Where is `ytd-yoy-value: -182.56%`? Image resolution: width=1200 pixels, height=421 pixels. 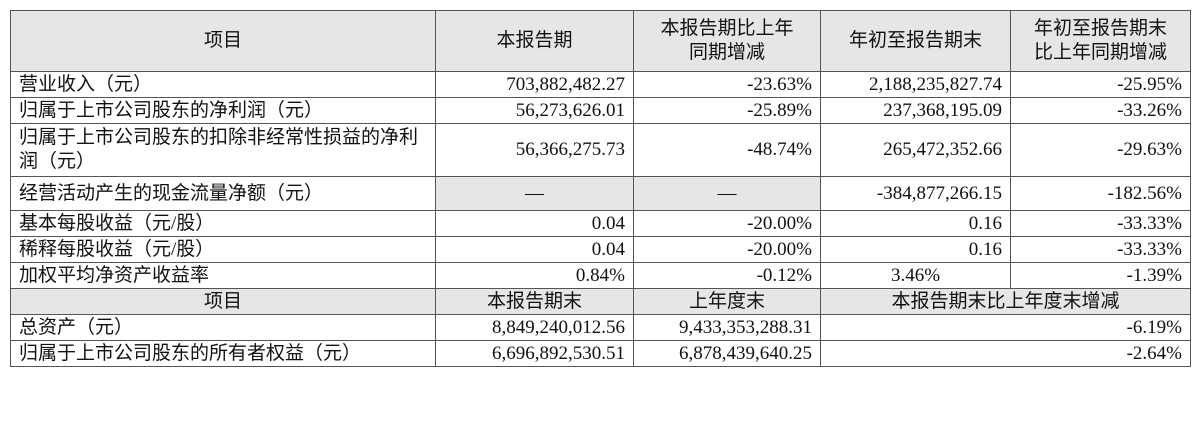 ytd-yoy-value: -182.56% is located at coordinates (1100, 193).